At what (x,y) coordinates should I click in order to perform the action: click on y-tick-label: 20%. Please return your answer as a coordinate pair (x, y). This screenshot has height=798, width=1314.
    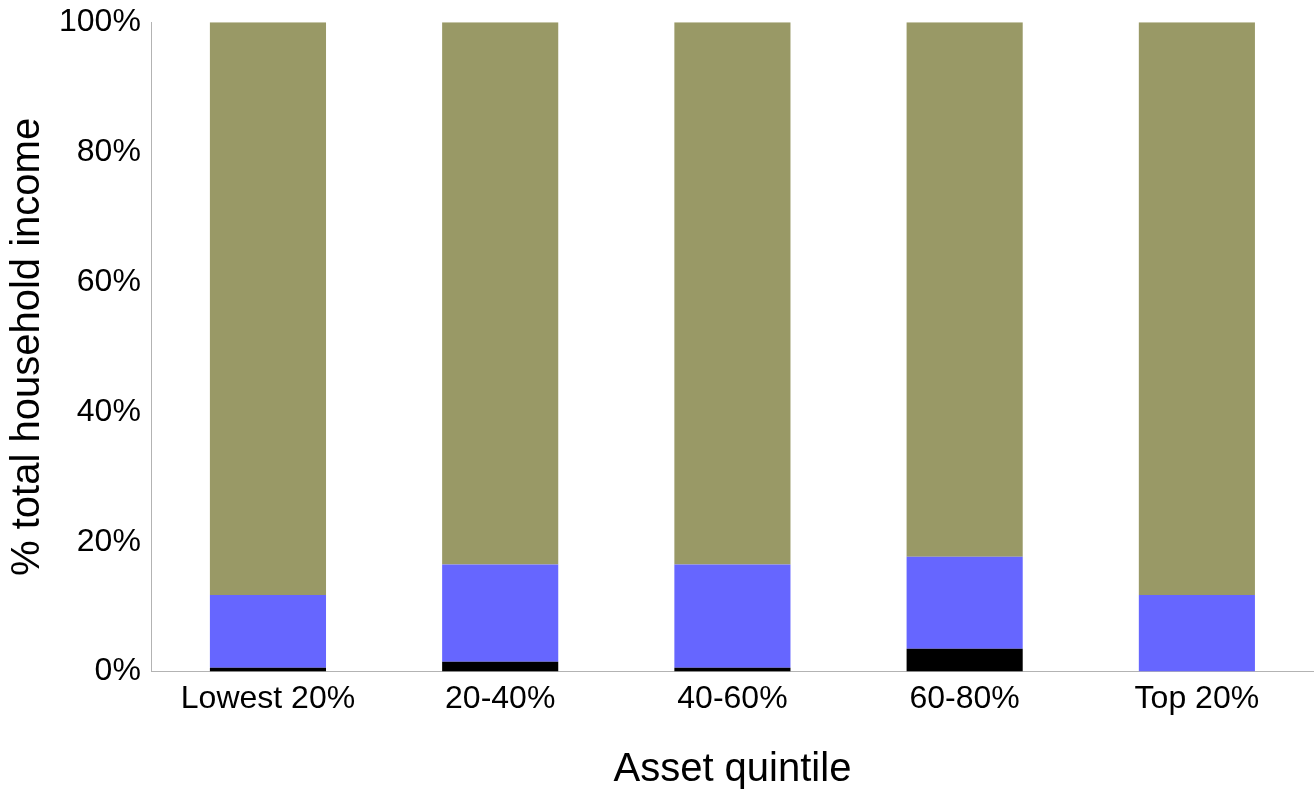
    Looking at the image, I should click on (108, 539).